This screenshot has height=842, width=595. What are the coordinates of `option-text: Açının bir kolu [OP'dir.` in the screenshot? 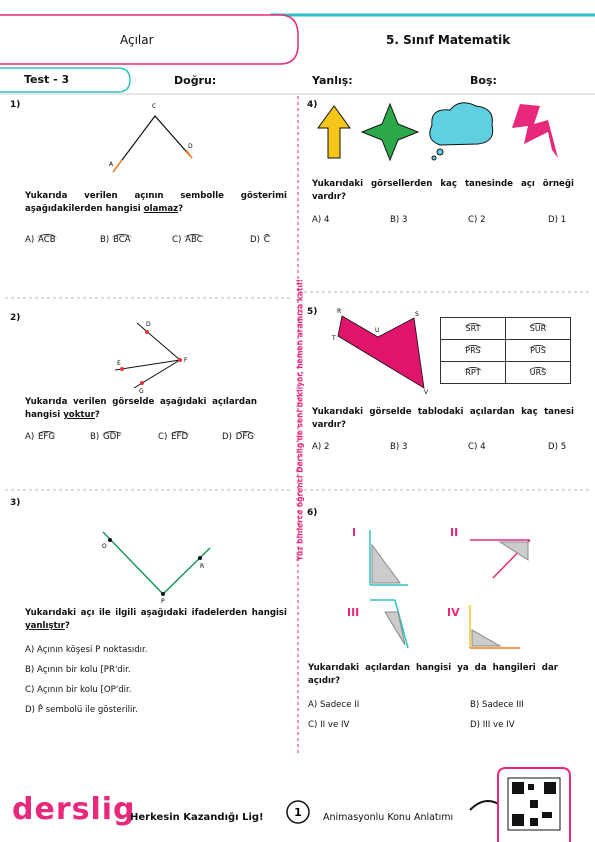 It's located at (84, 690).